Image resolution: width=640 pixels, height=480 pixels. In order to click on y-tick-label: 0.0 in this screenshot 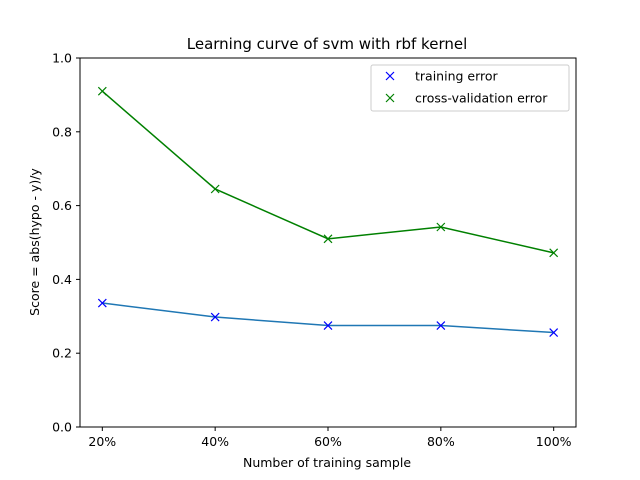, I will do `click(62, 427)`.